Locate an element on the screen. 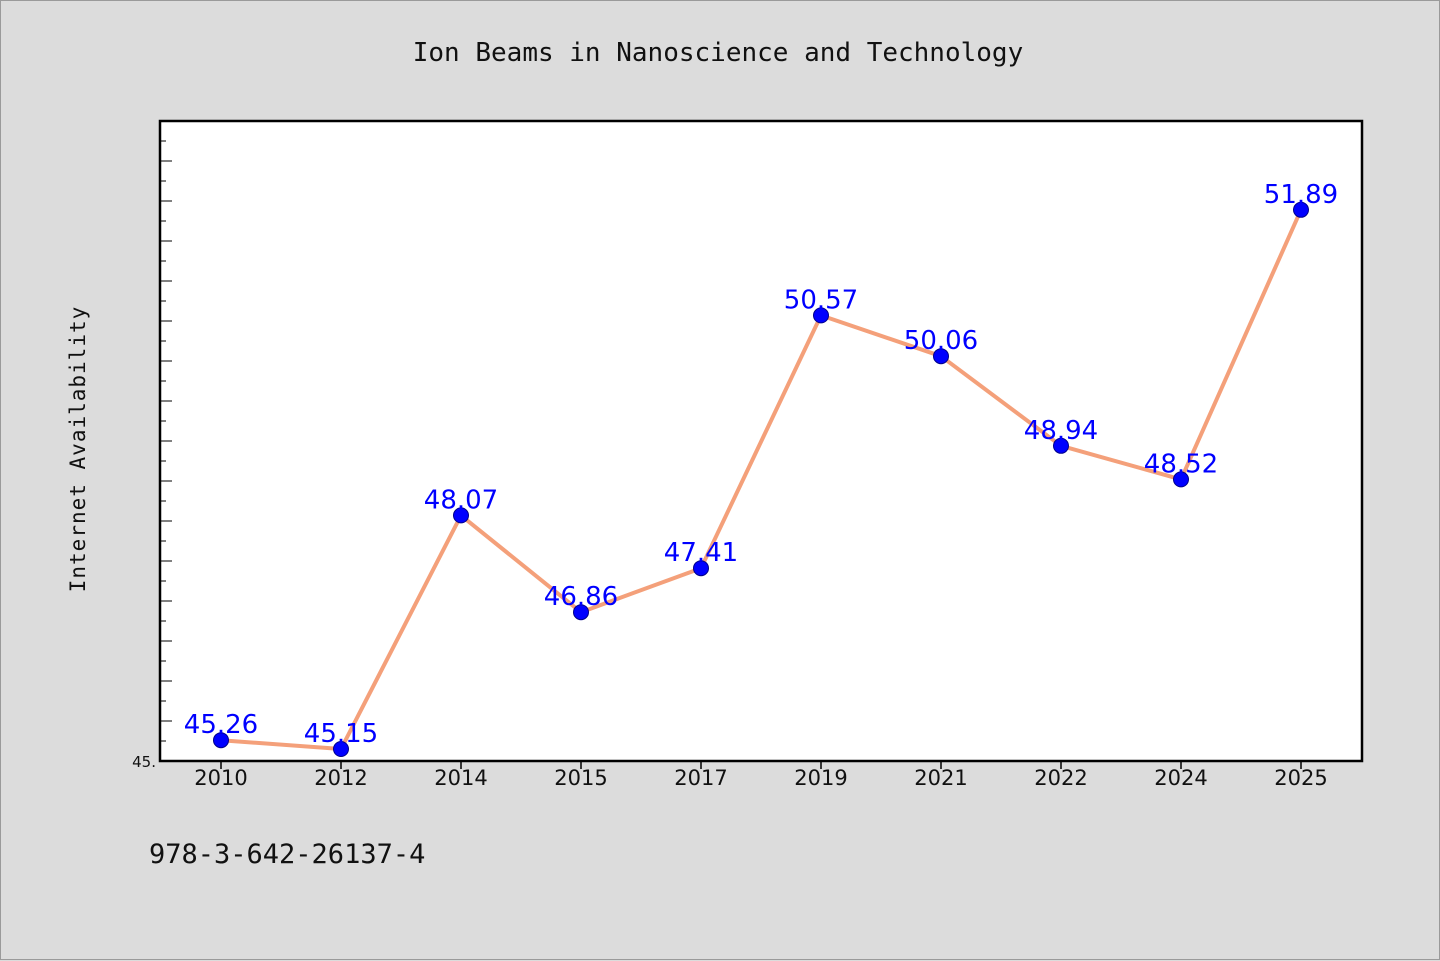  data-label: 45.15 is located at coordinates (341, 734).